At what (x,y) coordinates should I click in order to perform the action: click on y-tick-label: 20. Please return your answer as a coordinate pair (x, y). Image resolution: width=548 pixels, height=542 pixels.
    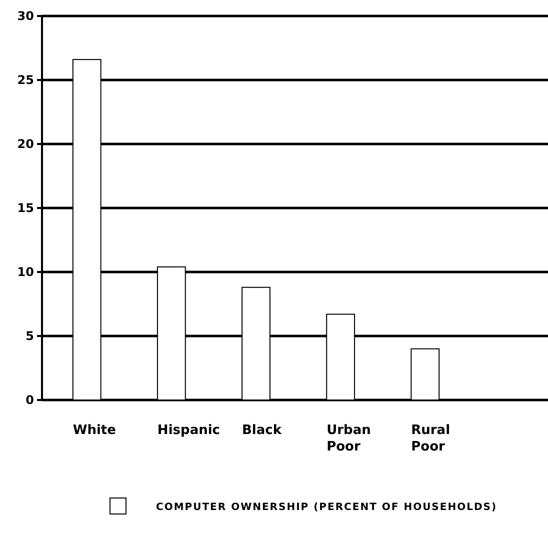
    Looking at the image, I should click on (25, 143).